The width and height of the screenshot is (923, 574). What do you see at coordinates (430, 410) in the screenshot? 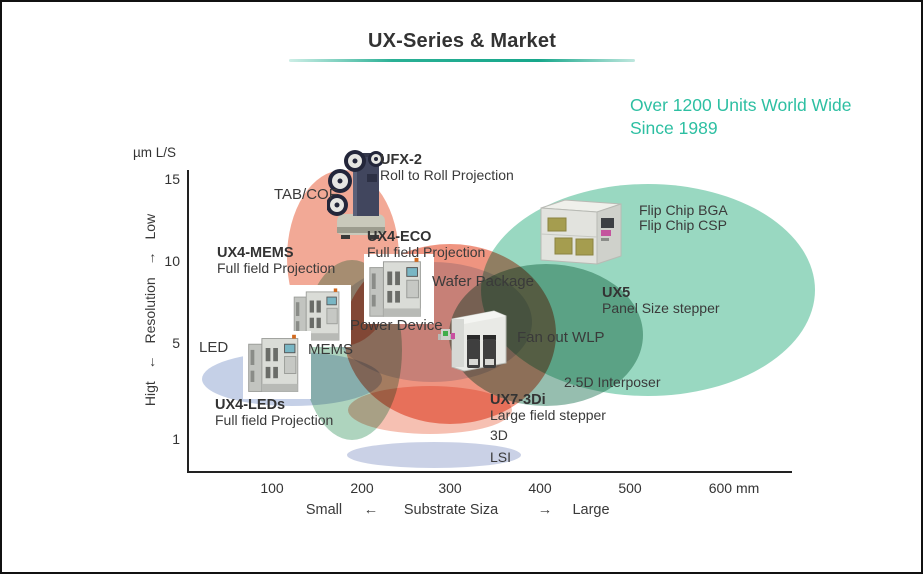
I see `region-ellipse-3d` at bounding box center [430, 410].